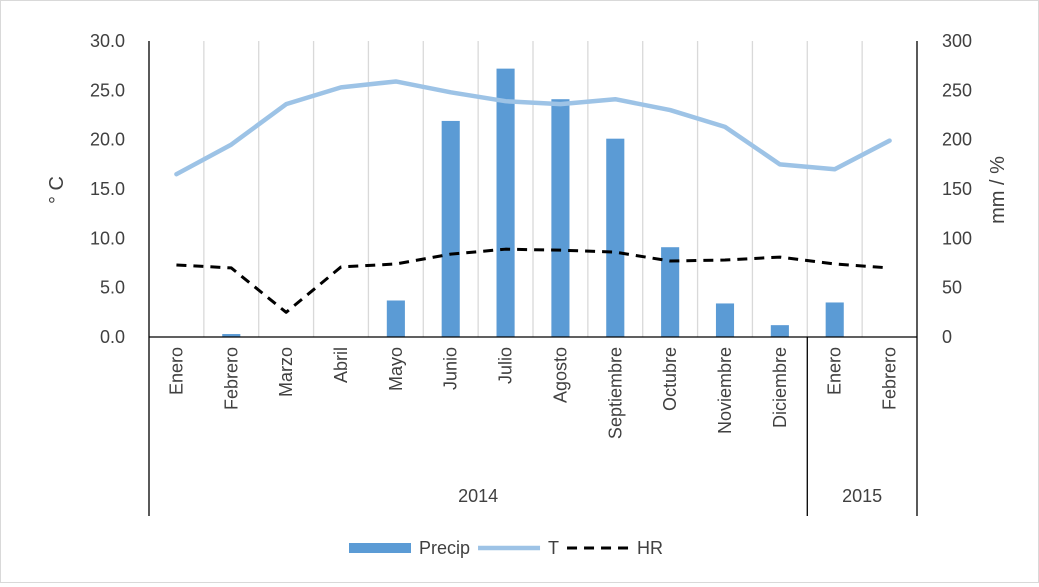  Describe the element at coordinates (380, 548) in the screenshot. I see `legend-swatch-precip` at that location.